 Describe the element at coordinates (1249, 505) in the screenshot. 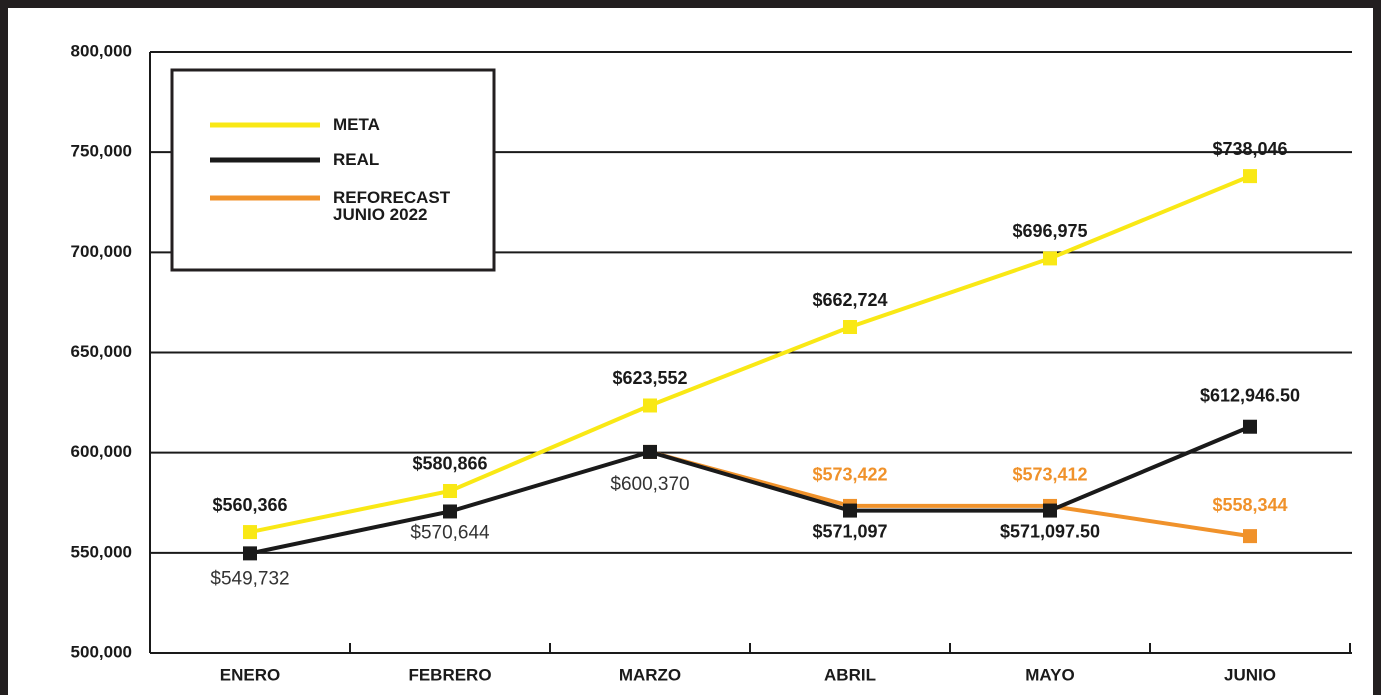

I see `value-label: $558,344` at that location.